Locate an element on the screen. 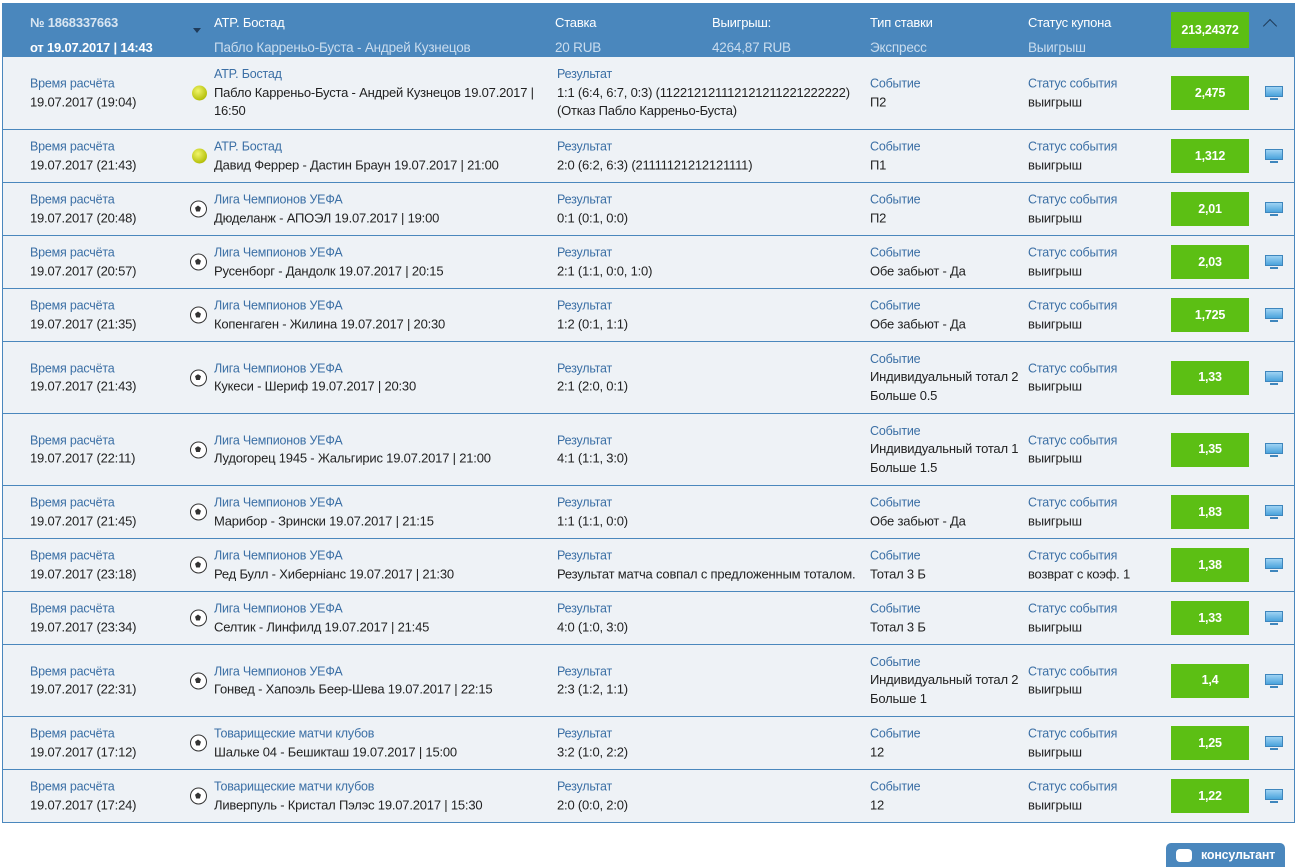  match-name: Марибор - Зрински 19.07.2017 | 21:15 is located at coordinates (324, 520).